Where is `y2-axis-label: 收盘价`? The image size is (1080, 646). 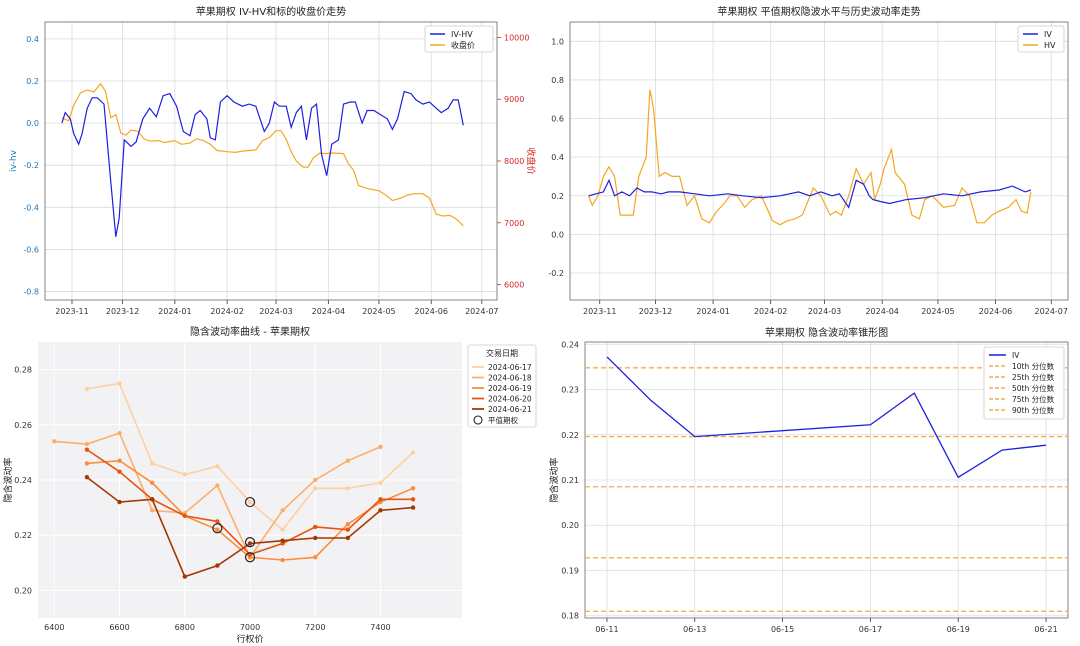
y2-axis-label: 收盘价 is located at coordinates (531, 160).